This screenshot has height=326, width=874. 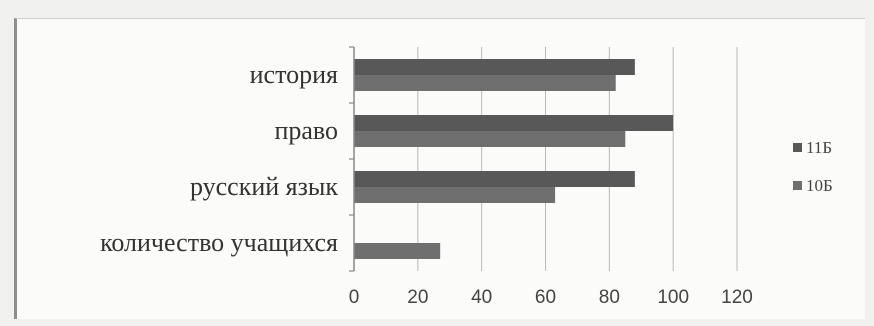 I want to click on category-label: русский язык, so click(x=264, y=186).